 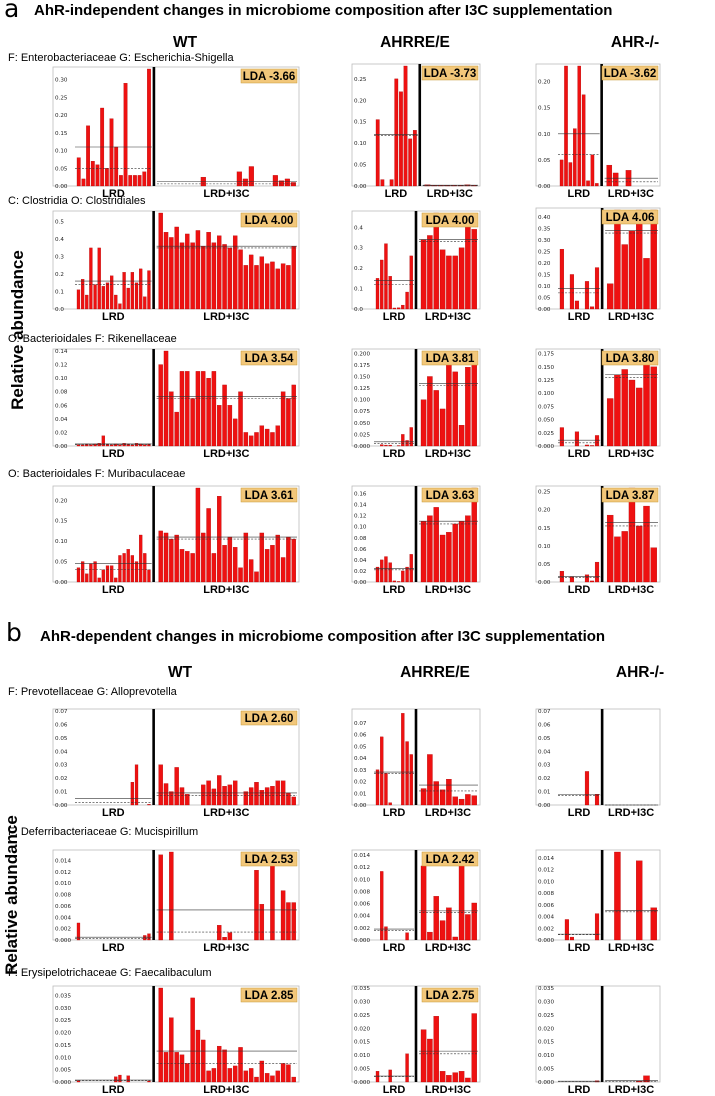 I want to click on group-label-lrd-i3c: LRD+I3C, so click(x=631, y=948).